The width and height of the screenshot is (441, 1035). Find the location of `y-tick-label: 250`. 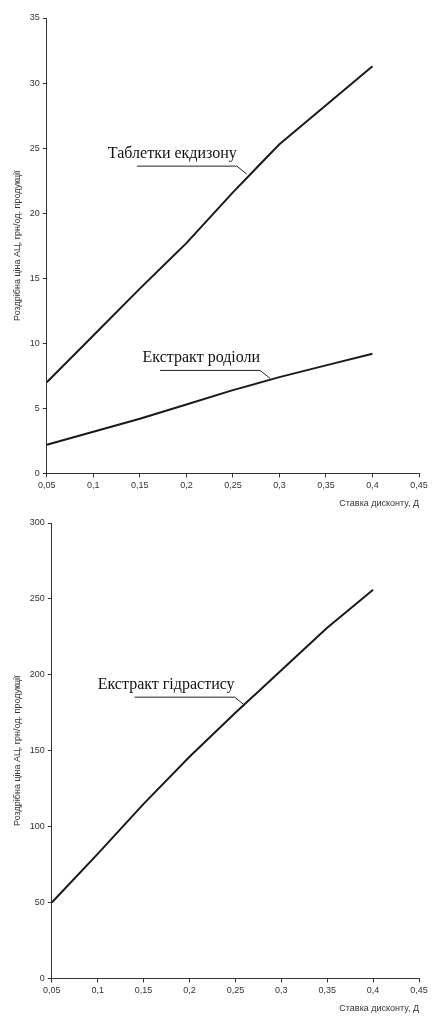

y-tick-label: 250 is located at coordinates (37, 598).